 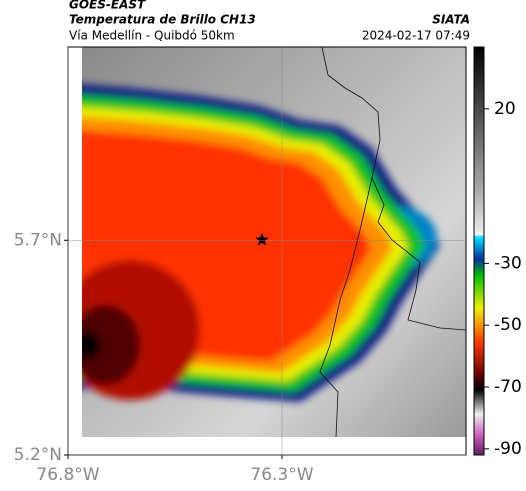 What do you see at coordinates (152, 36) in the screenshot?
I see `location: Vía Medellín - Quibdó 50km` at bounding box center [152, 36].